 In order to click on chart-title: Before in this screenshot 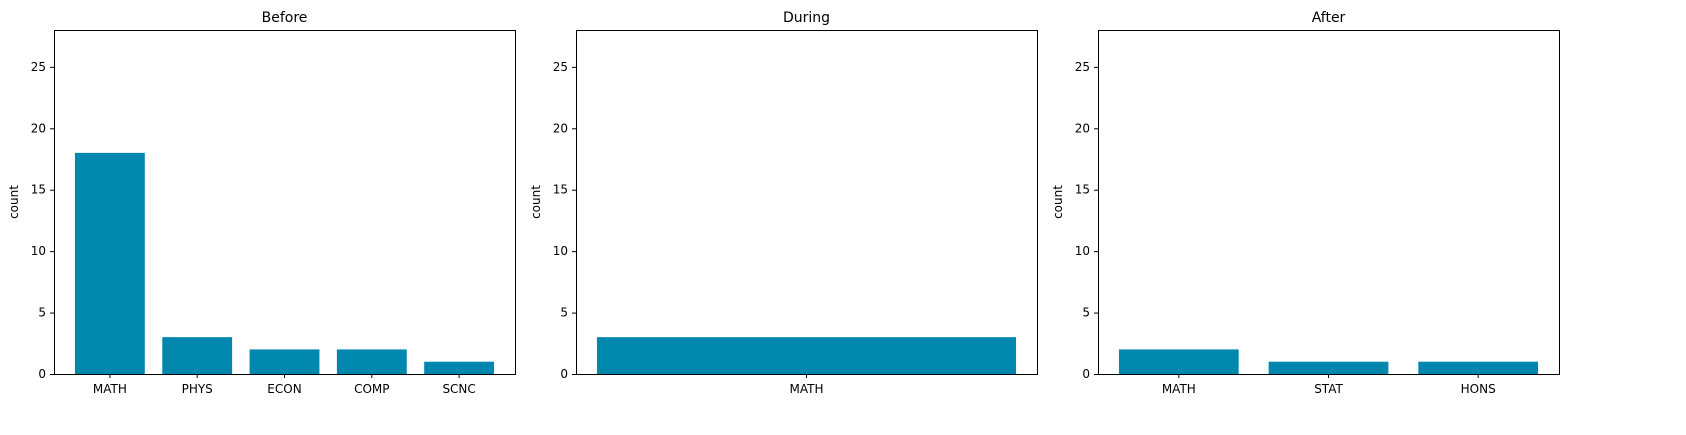, I will do `click(285, 18)`.